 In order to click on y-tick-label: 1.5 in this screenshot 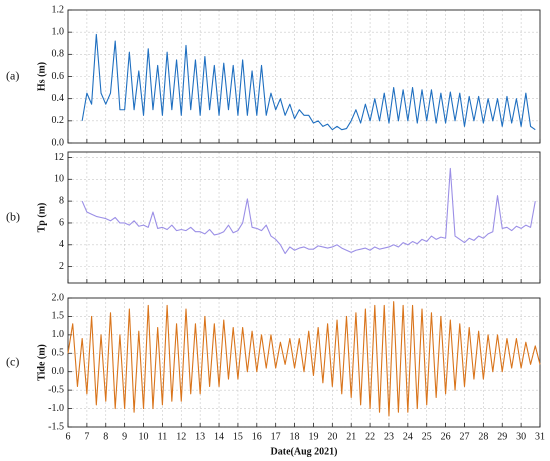, I will do `click(58, 316)`.